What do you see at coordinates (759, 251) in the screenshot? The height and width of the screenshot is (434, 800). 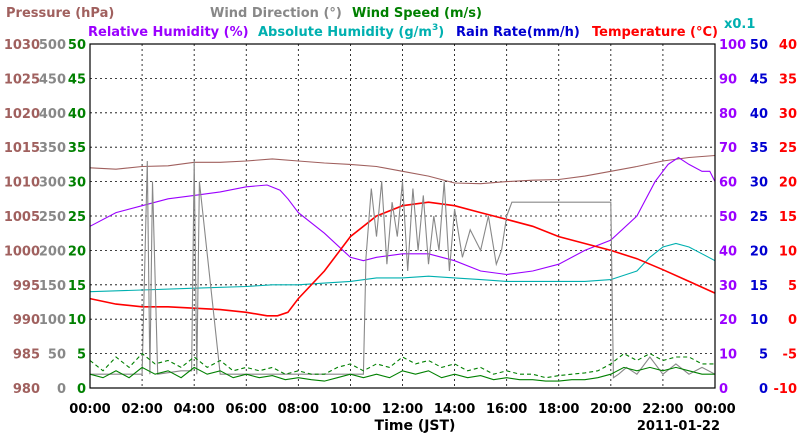 I see `tick-label-rain-rate: 20` at bounding box center [759, 251].